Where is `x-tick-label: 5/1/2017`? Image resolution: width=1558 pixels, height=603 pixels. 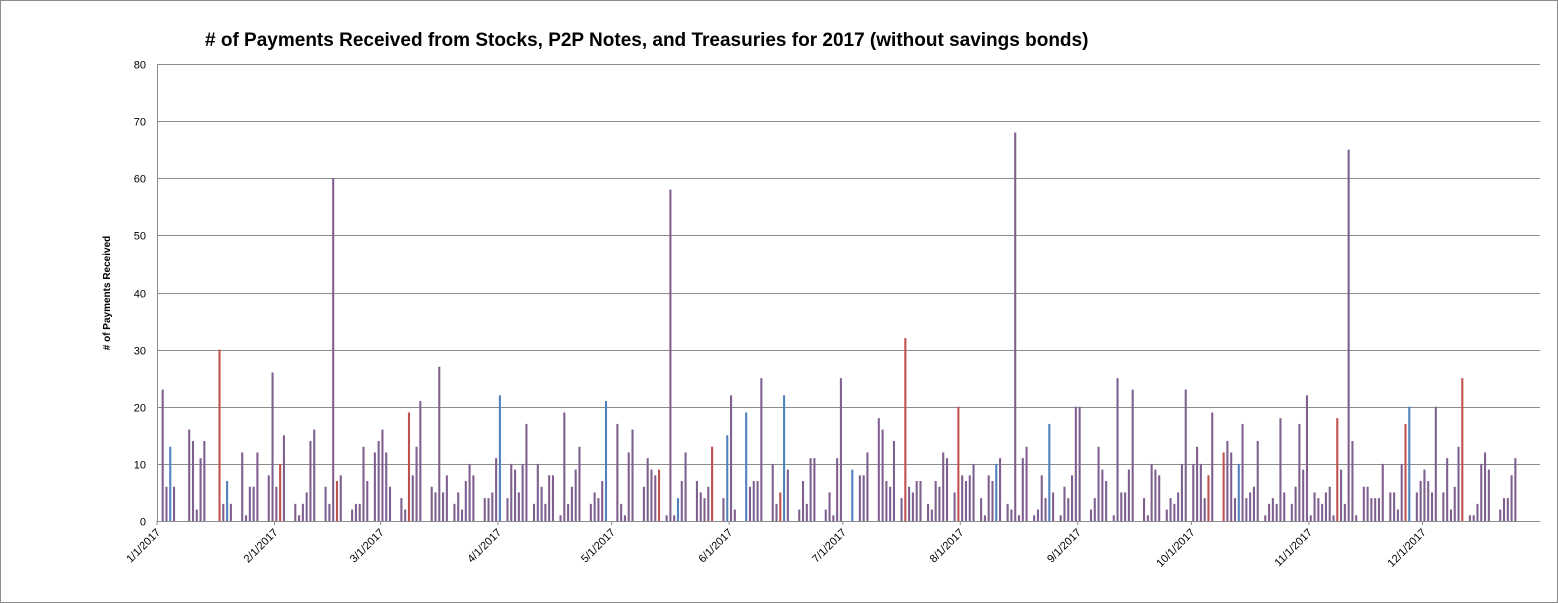 x-tick-label: 5/1/2017 is located at coordinates (598, 546).